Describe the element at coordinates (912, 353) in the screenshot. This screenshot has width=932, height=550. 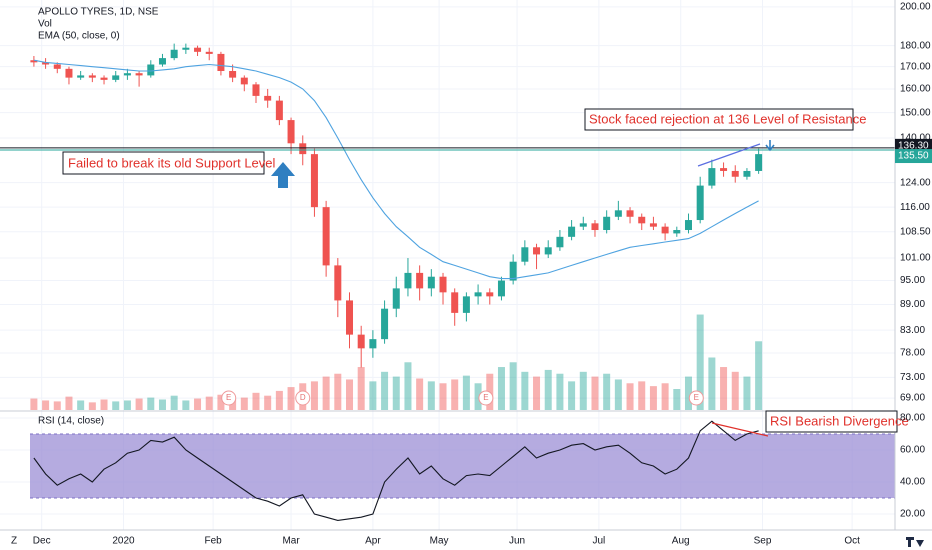
I see `y-tick-label: 78.00` at that location.